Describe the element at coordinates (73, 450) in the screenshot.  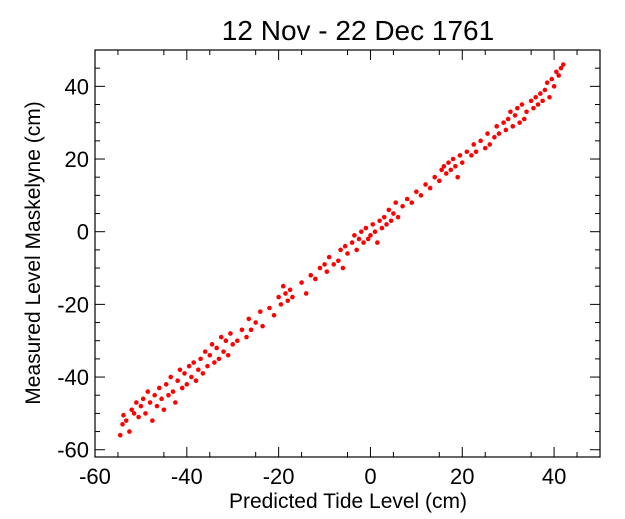
I see `y-tick-label: -60` at that location.